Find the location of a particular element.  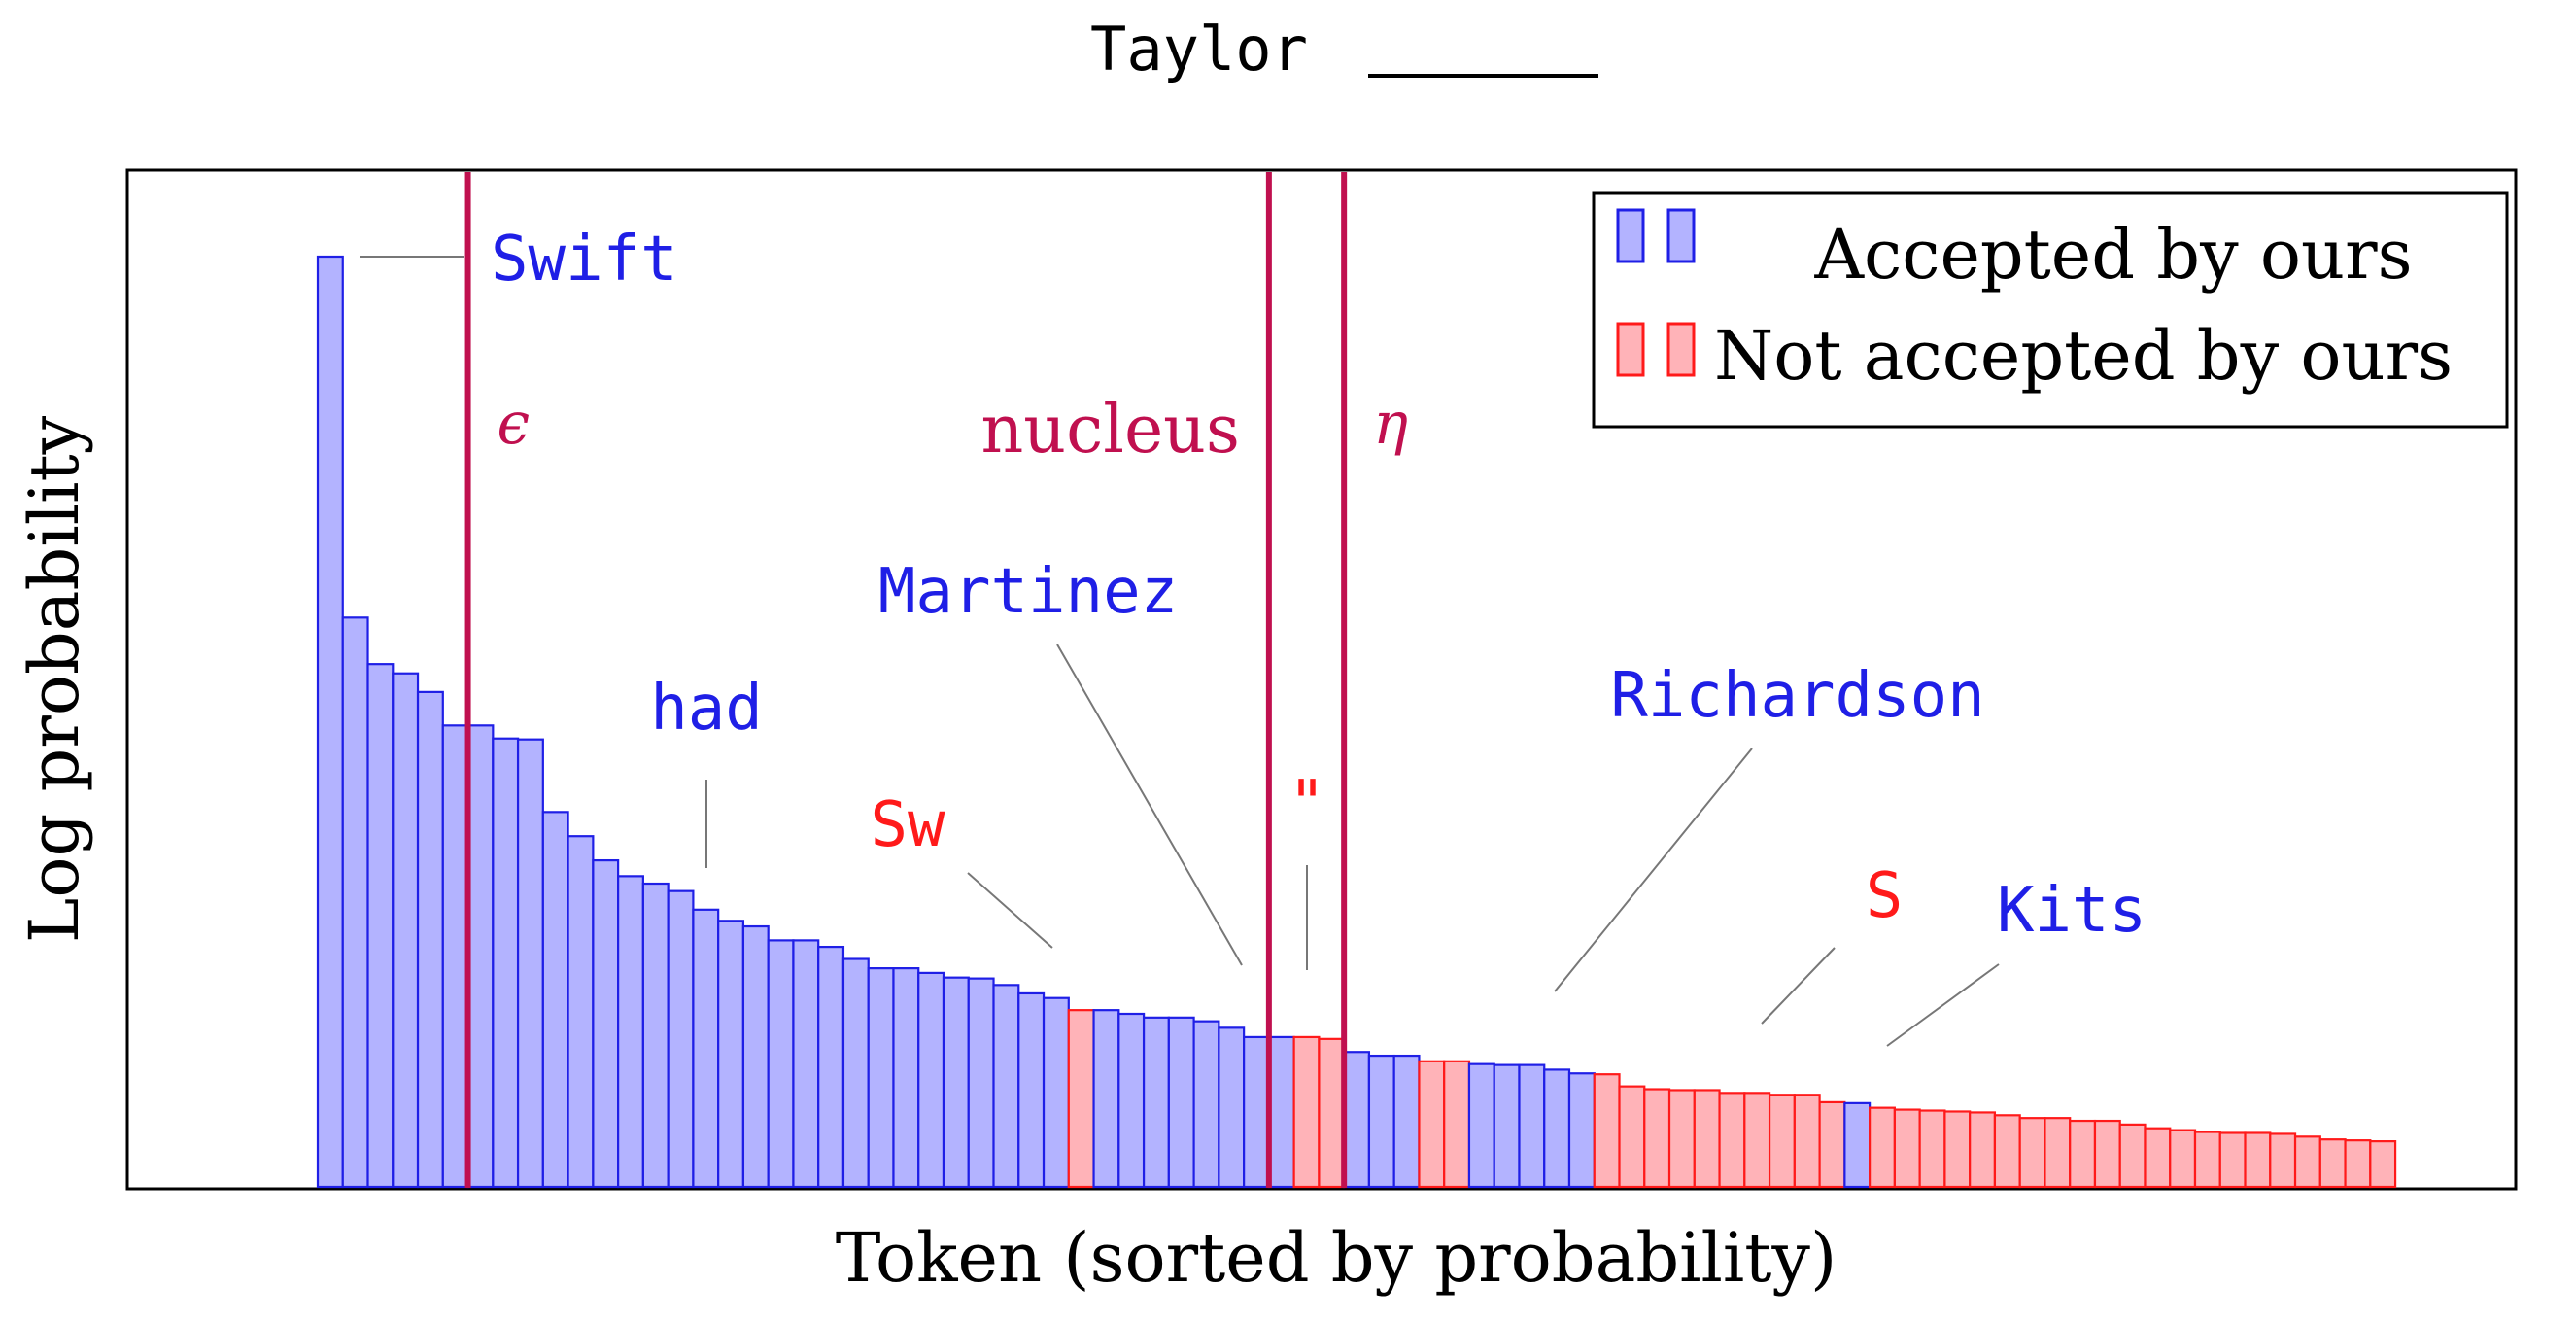

annotation-label: S is located at coordinates (1885, 896).